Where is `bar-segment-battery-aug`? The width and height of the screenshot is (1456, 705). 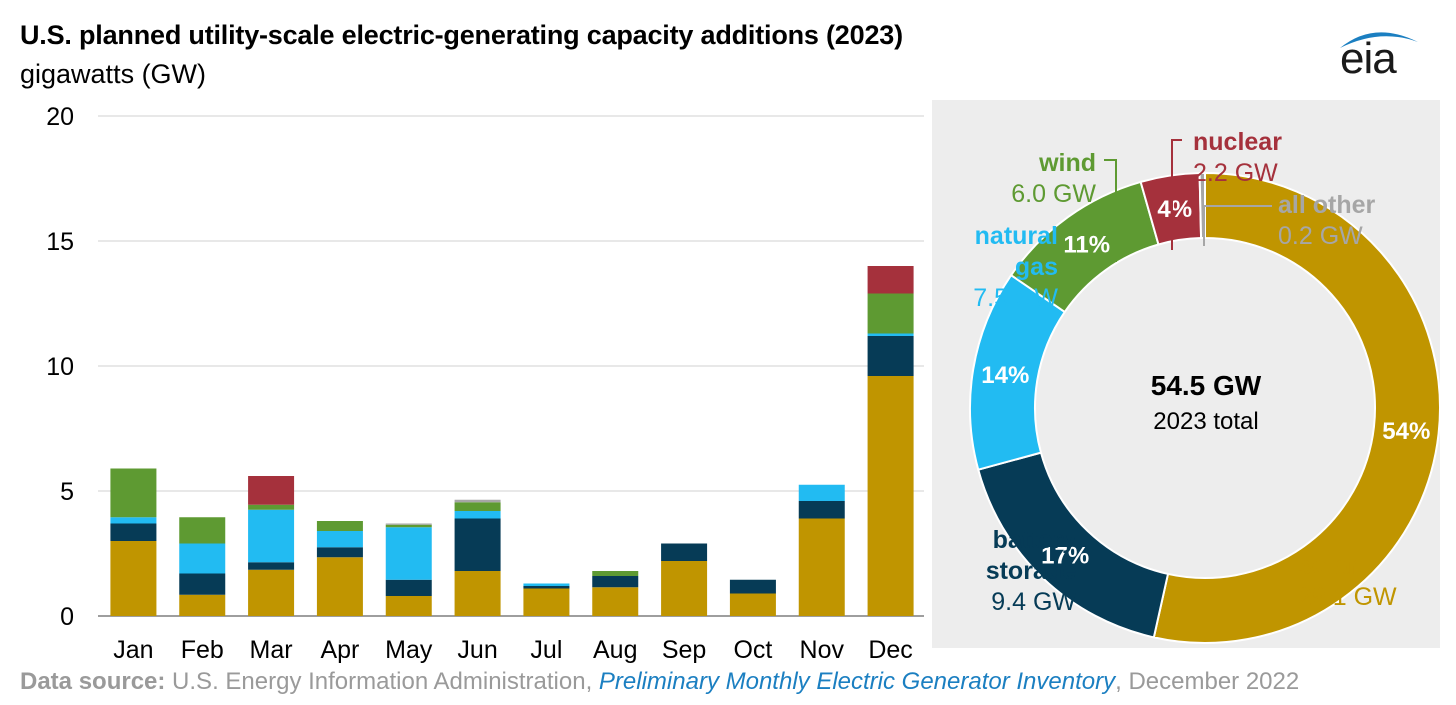 bar-segment-battery-aug is located at coordinates (615, 582).